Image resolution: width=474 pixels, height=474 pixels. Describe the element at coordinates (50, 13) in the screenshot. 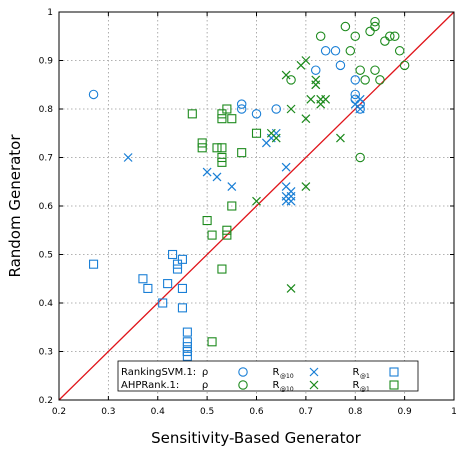

I see `y-tick-label: 1` at that location.